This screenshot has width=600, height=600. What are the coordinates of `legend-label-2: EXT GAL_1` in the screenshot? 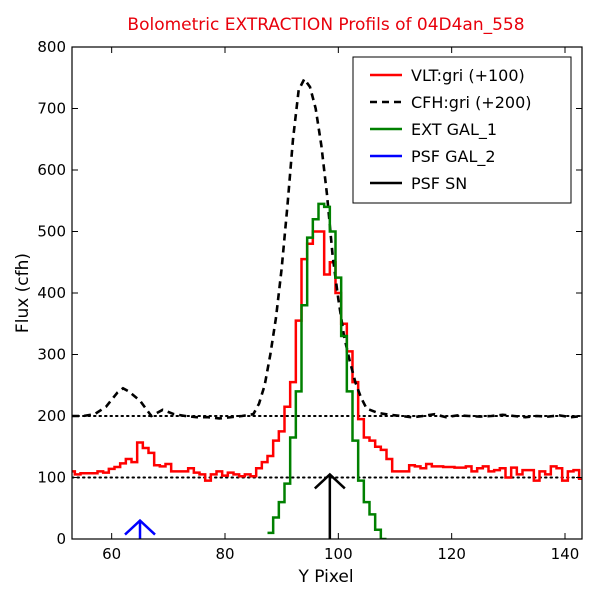 It's located at (454, 130).